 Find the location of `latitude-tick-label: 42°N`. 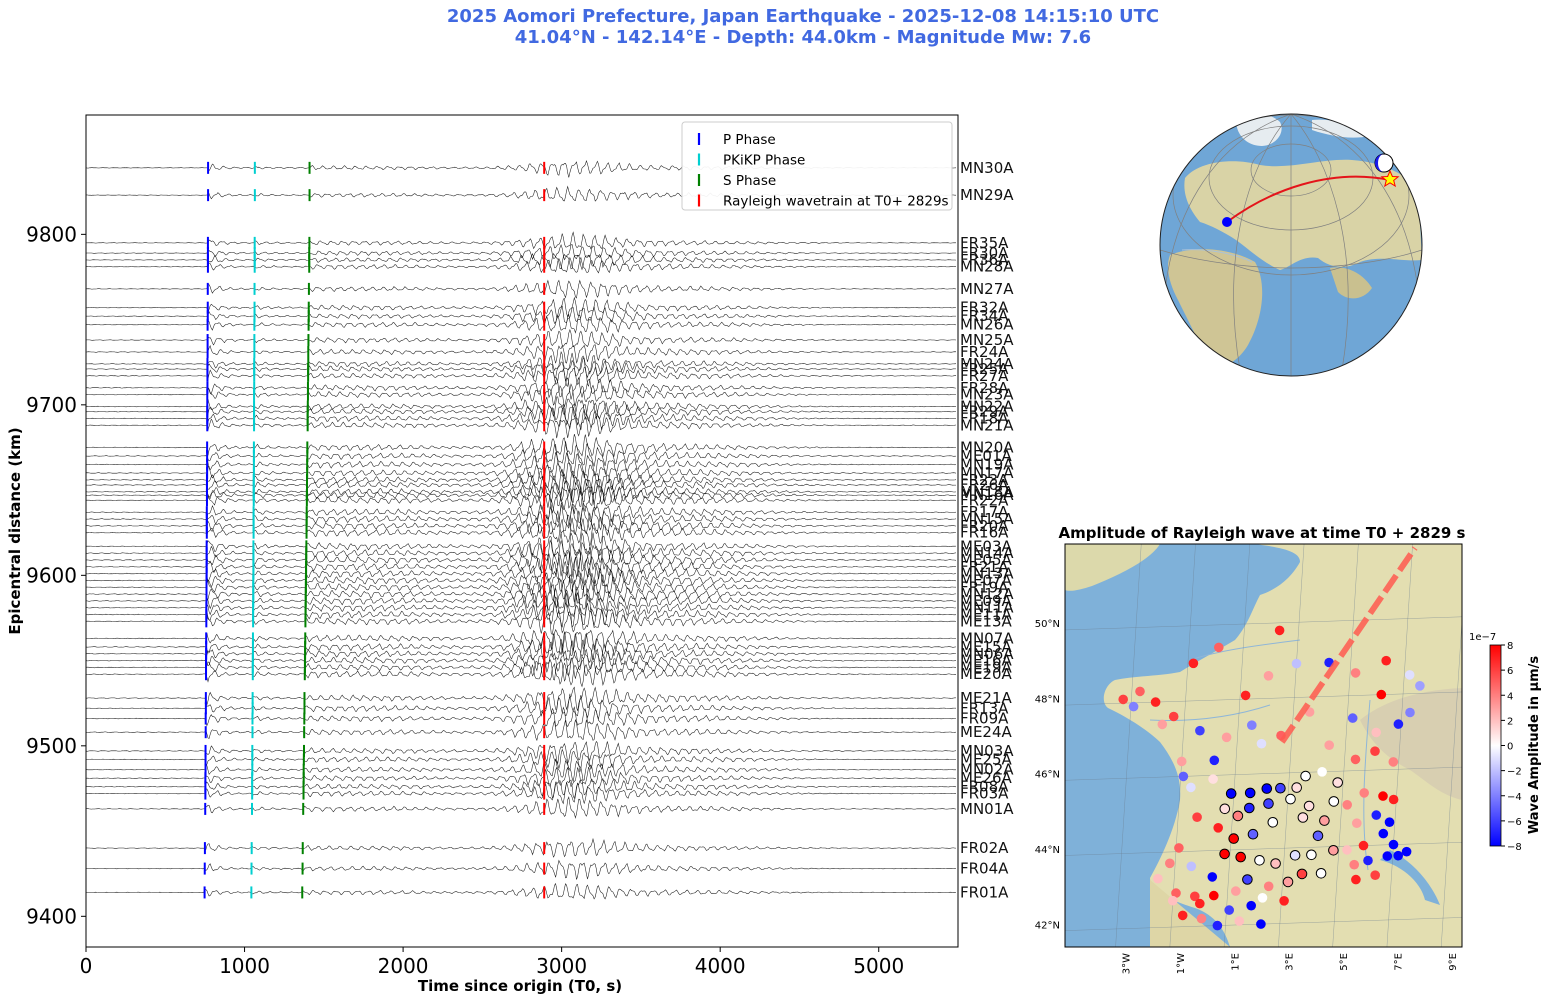

latitude-tick-label: 42°N is located at coordinates (1047, 925).